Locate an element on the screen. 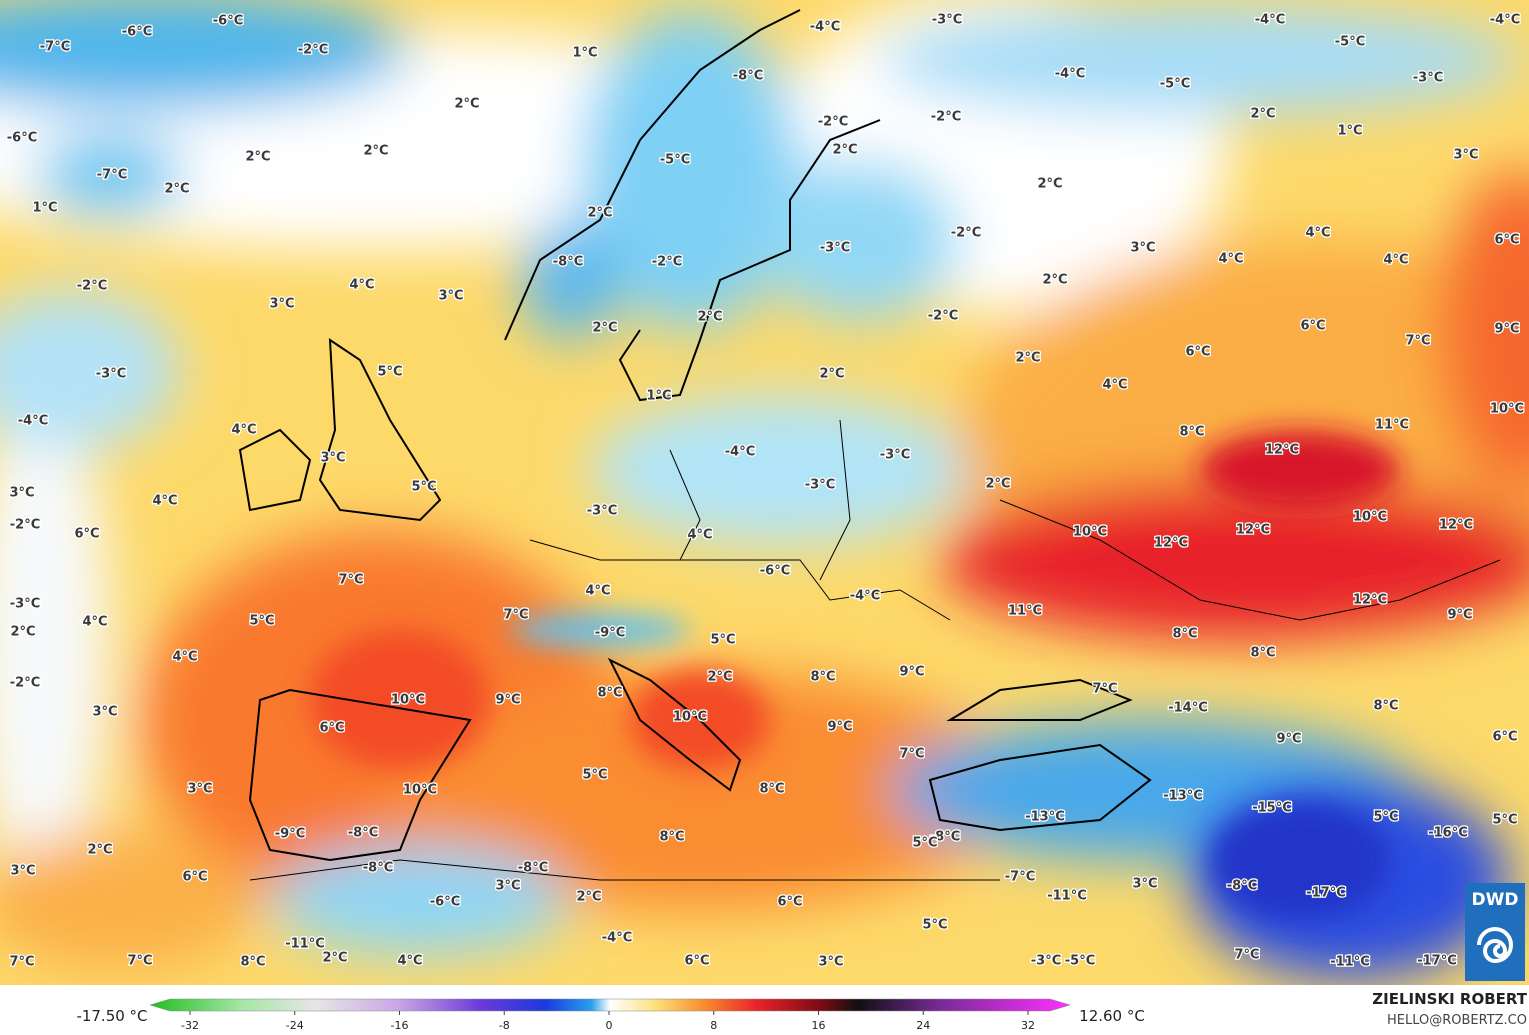 The height and width of the screenshot is (1035, 1529). colorbar-tick-label: -24 is located at coordinates (295, 1025).